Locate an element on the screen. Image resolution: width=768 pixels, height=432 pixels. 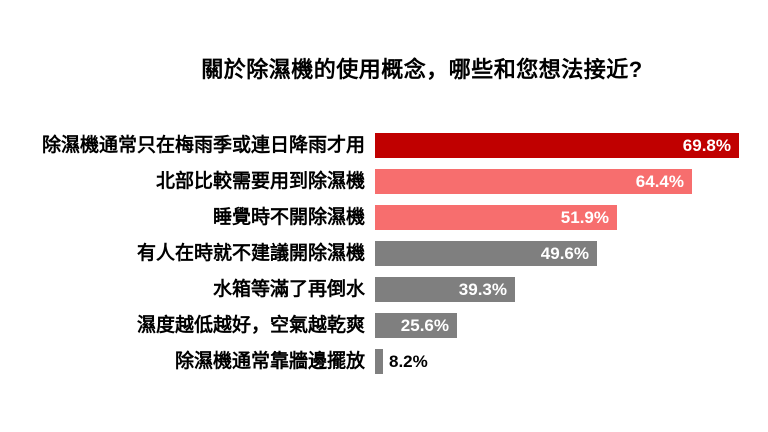
value-label: 64.4% is located at coordinates (659, 181).